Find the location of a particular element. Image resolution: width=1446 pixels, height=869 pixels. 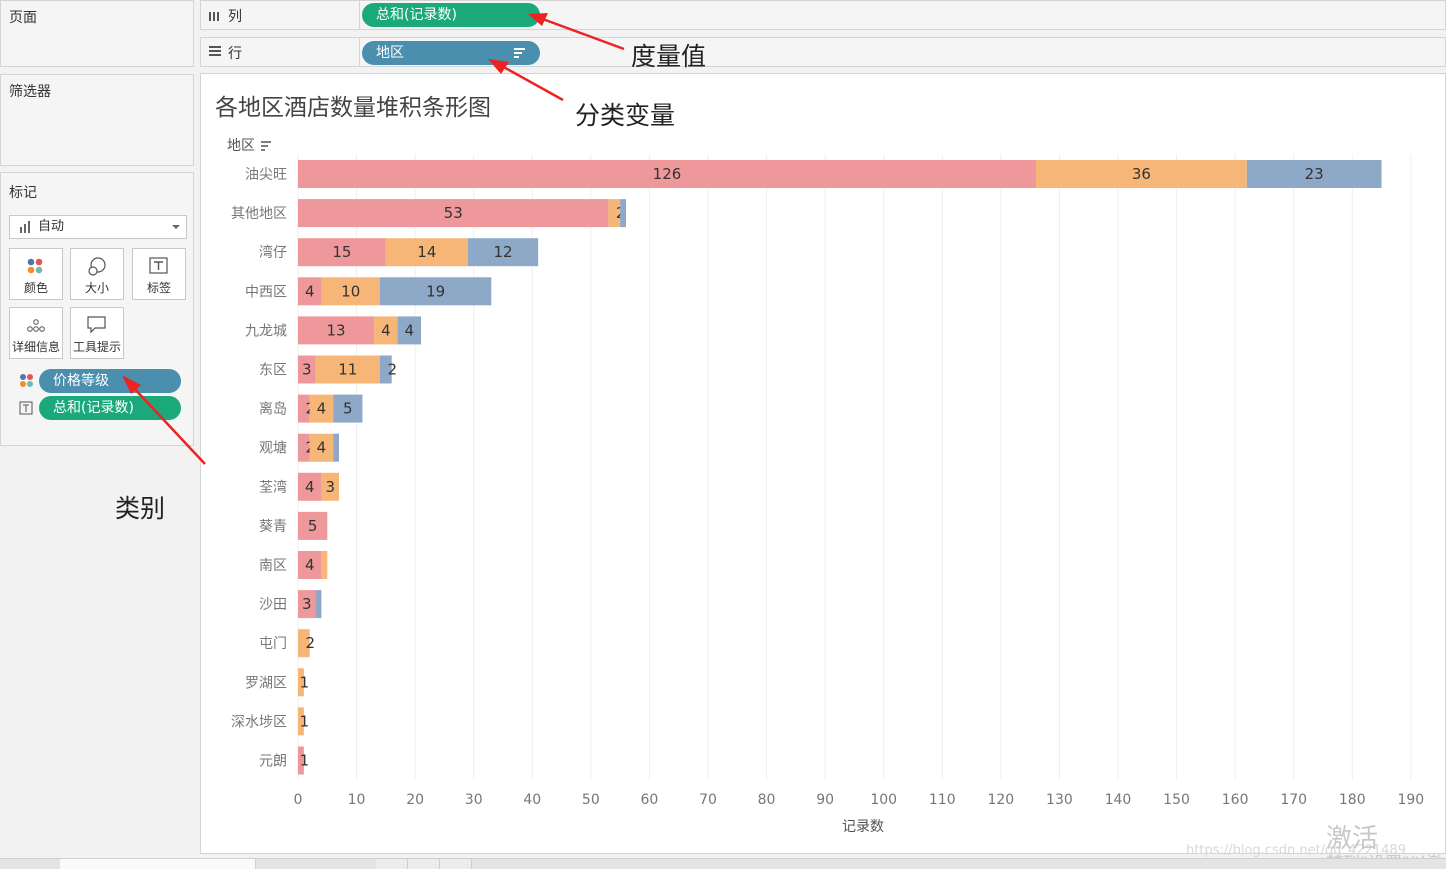

pages-card: 页面 is located at coordinates (97, 33).